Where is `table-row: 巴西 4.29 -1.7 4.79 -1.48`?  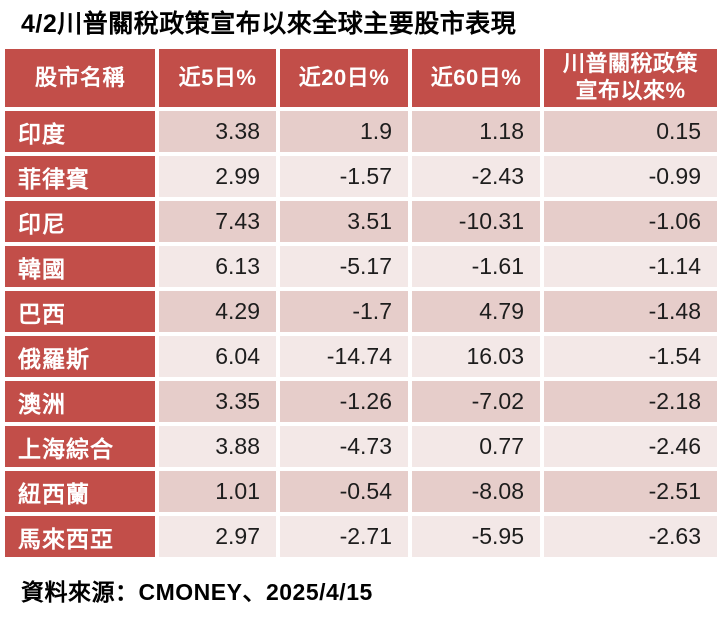
table-row: 巴西 4.29 -1.7 4.79 -1.48 is located at coordinates (361, 312).